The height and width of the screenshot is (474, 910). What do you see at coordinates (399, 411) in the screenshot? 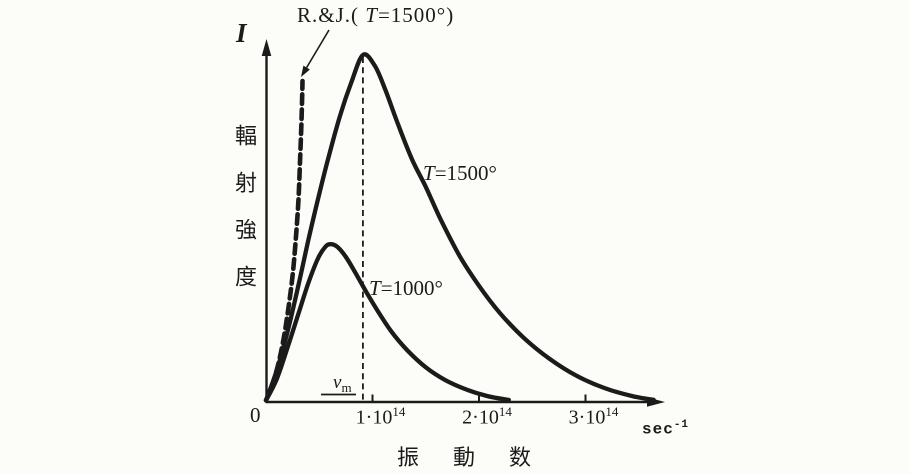
I see `x-tick-0-exponent: 14` at bounding box center [399, 411].